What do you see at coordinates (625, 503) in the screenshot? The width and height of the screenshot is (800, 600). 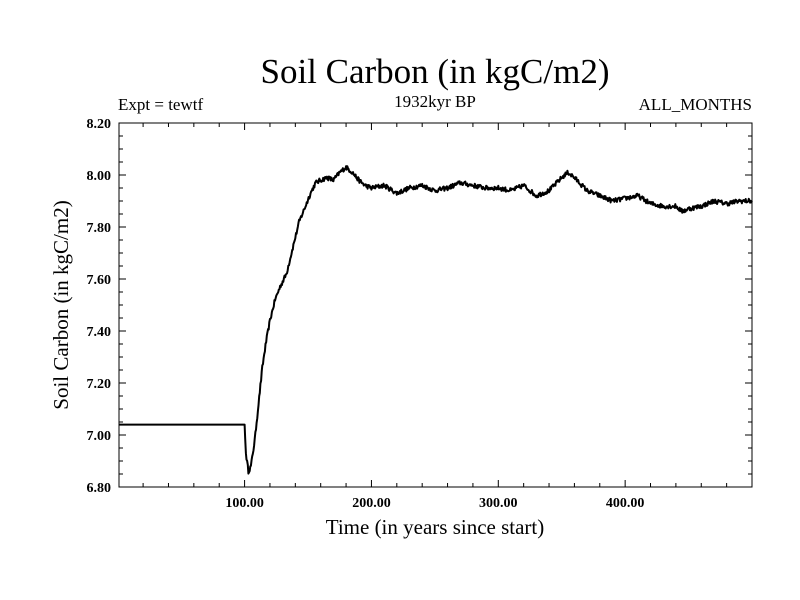 I see `x-tick-label: 400.00` at bounding box center [625, 503].